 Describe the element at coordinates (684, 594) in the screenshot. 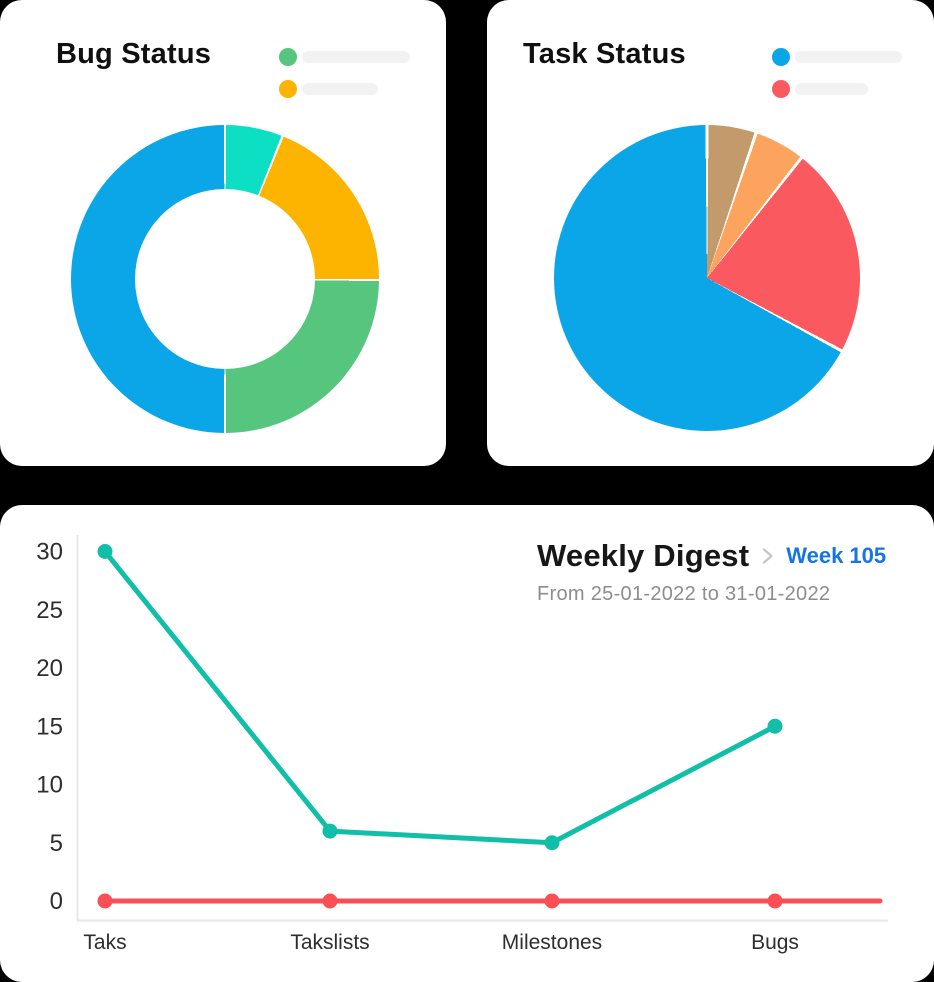

I see `weekly-digest-subtitle: From 25-01-2022 to 31-01-2022` at that location.